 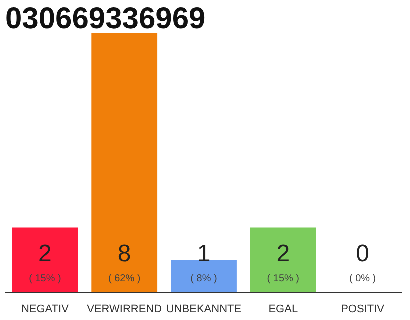 I want to click on x-tick-label: POSITIV, so click(x=363, y=310).